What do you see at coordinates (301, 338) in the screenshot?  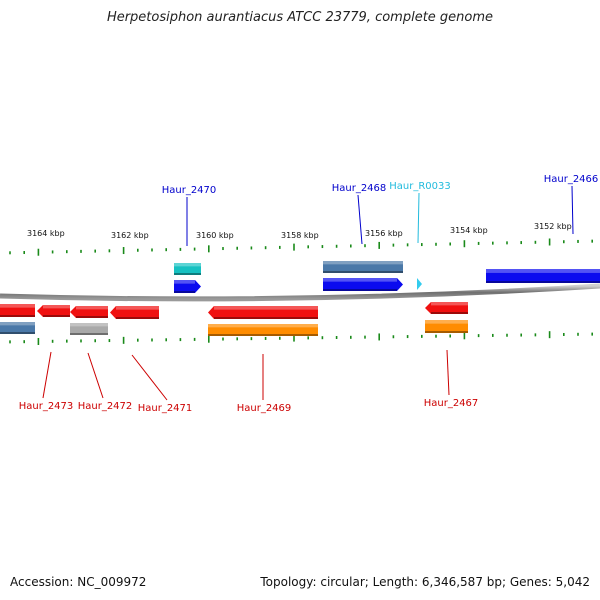 I see `scale-ticks-bottom` at bounding box center [301, 338].